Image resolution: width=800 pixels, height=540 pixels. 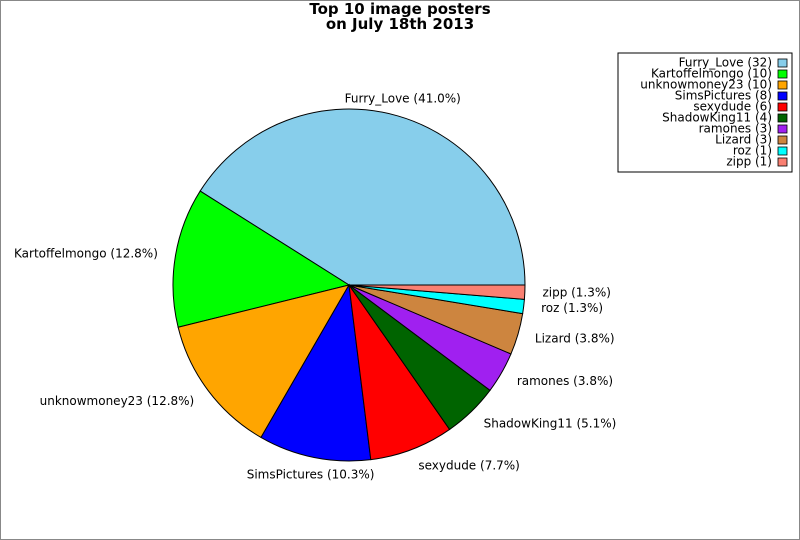 I want to click on legend-label: ramones (3), so click(x=735, y=129).